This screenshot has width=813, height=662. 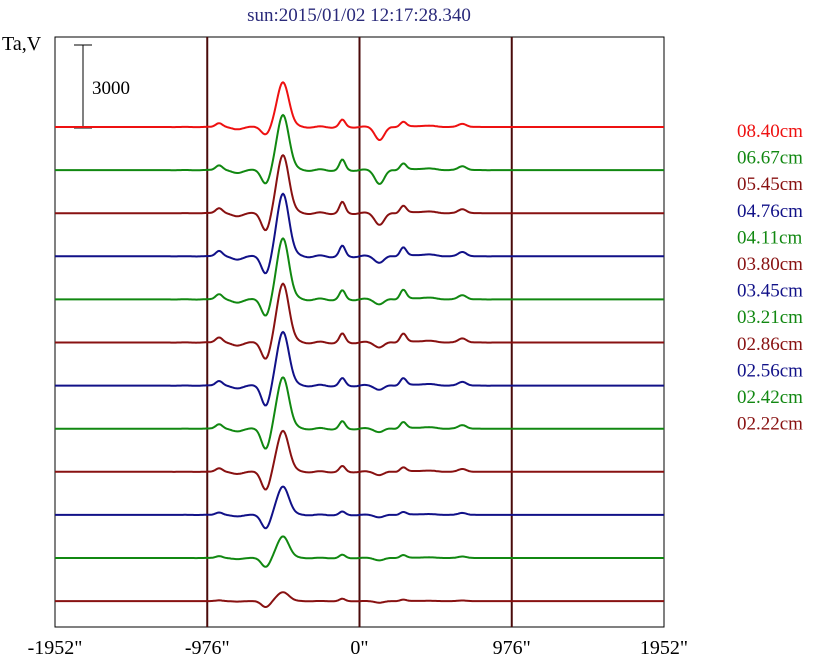 I want to click on legend-entry-8: 02.86cm, so click(x=770, y=344).